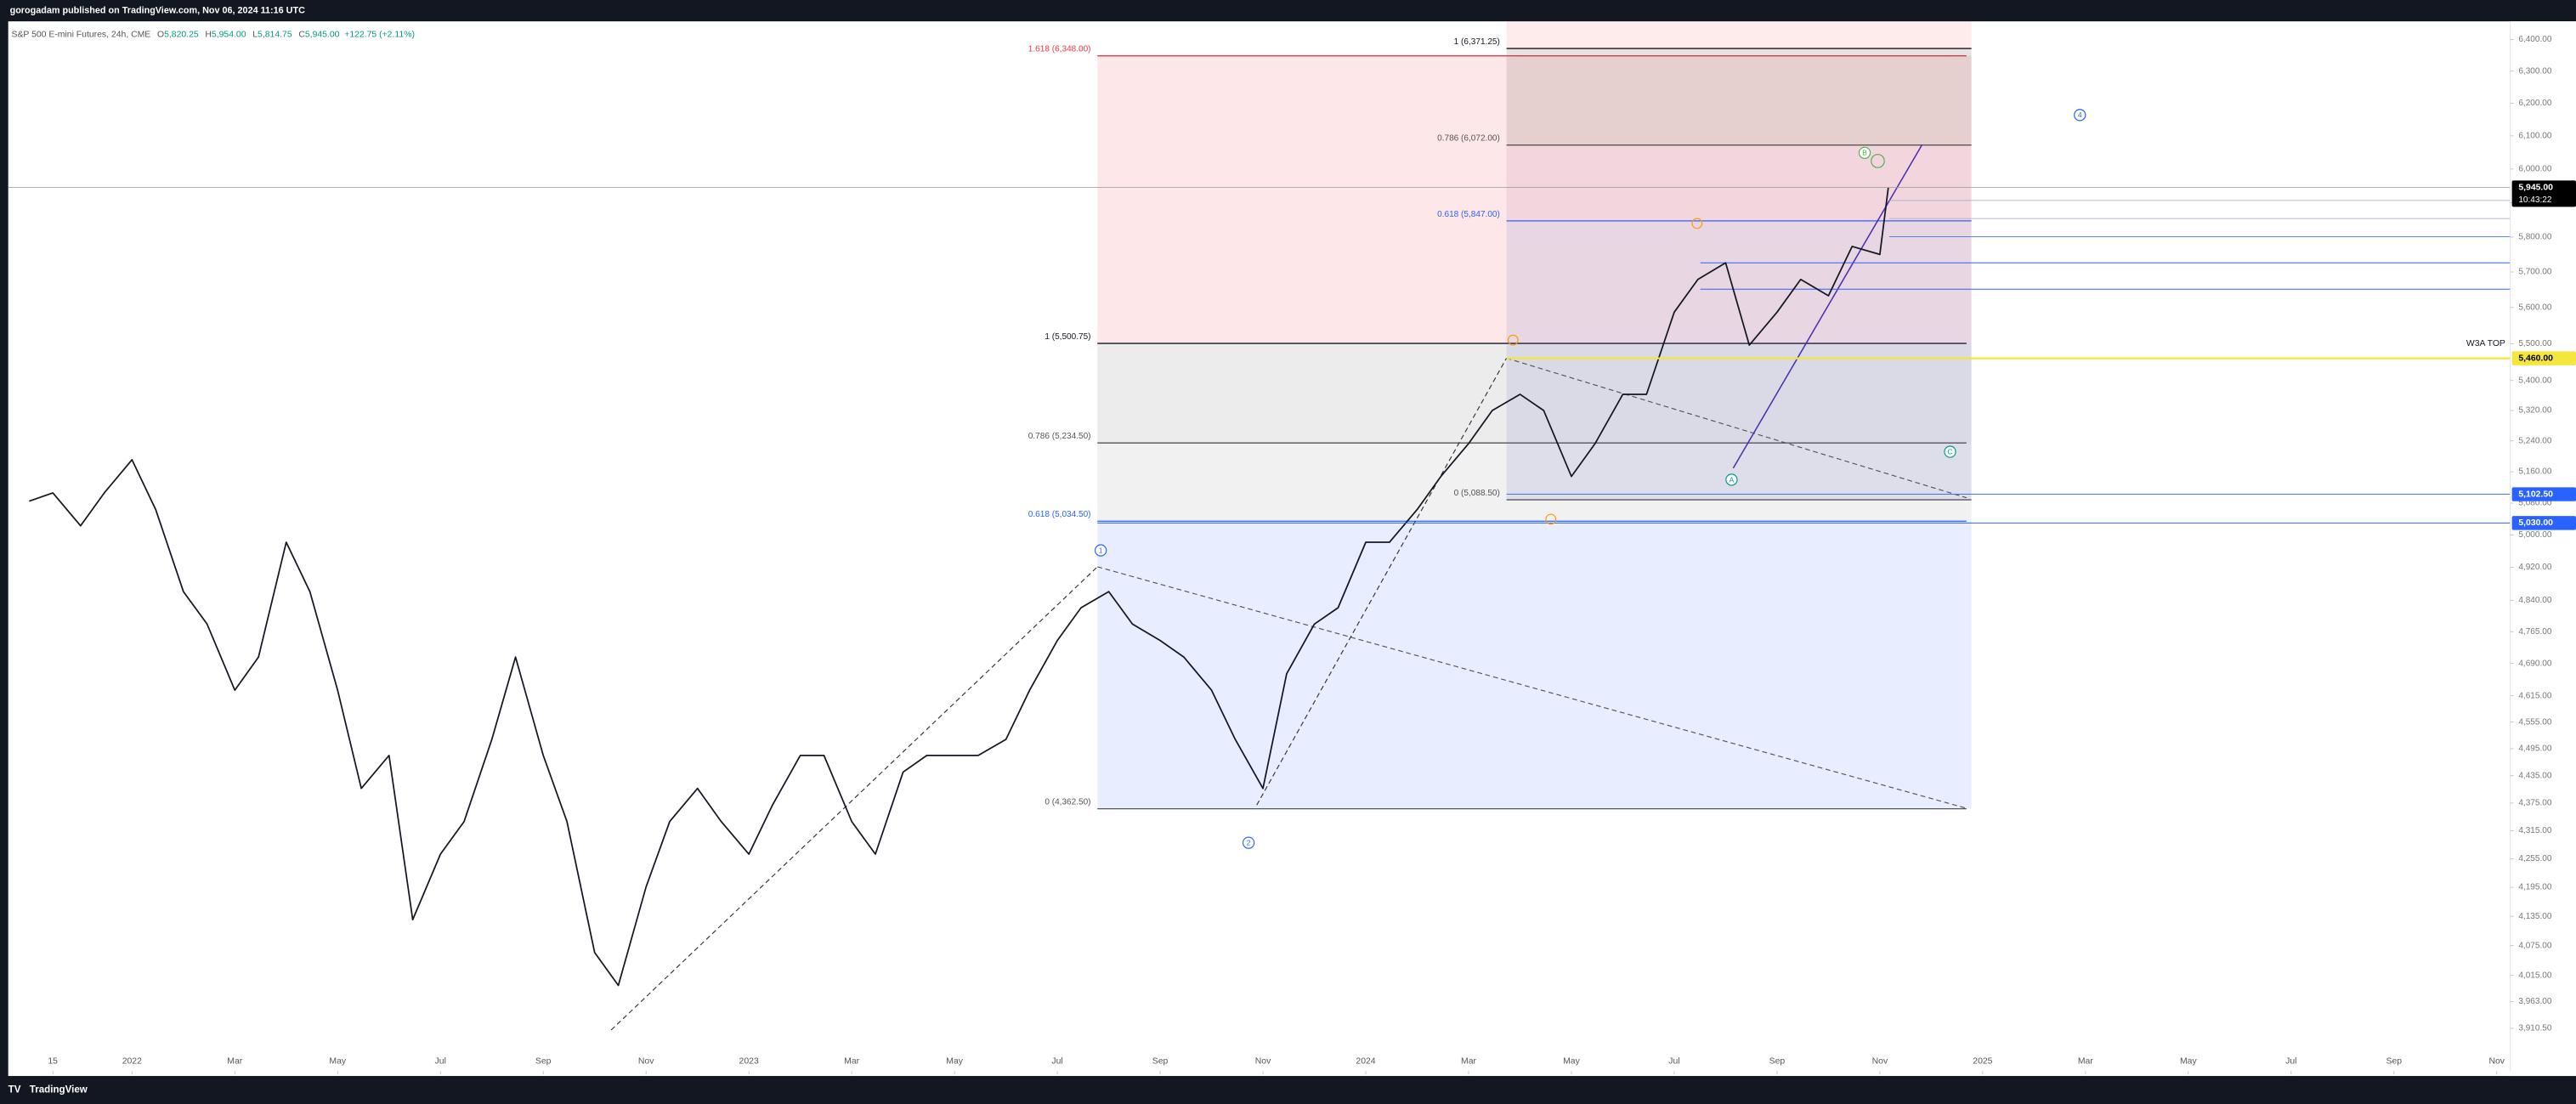 Image resolution: width=2576 pixels, height=1104 pixels. Describe the element at coordinates (2535, 722) in the screenshot. I see `y-tick-label: 4,555.00` at that location.